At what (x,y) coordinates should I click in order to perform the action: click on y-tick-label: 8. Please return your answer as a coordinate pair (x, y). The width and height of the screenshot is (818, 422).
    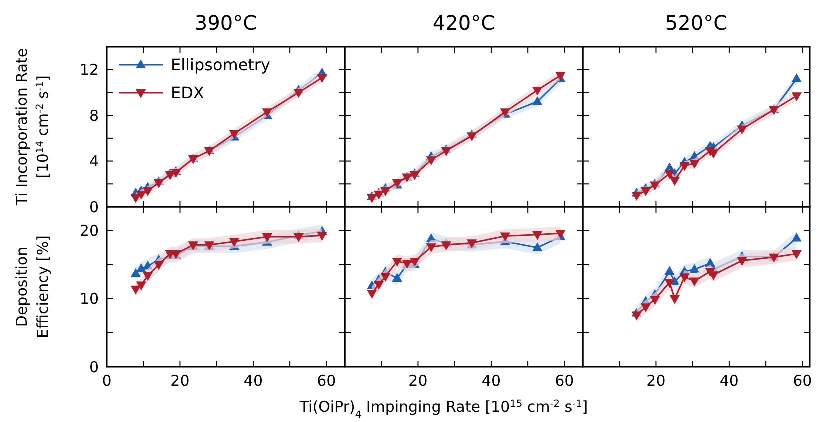
    Looking at the image, I should click on (94, 115).